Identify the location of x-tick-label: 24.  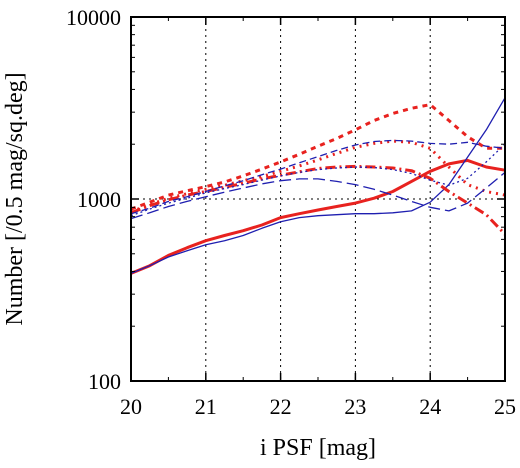
(430, 406).